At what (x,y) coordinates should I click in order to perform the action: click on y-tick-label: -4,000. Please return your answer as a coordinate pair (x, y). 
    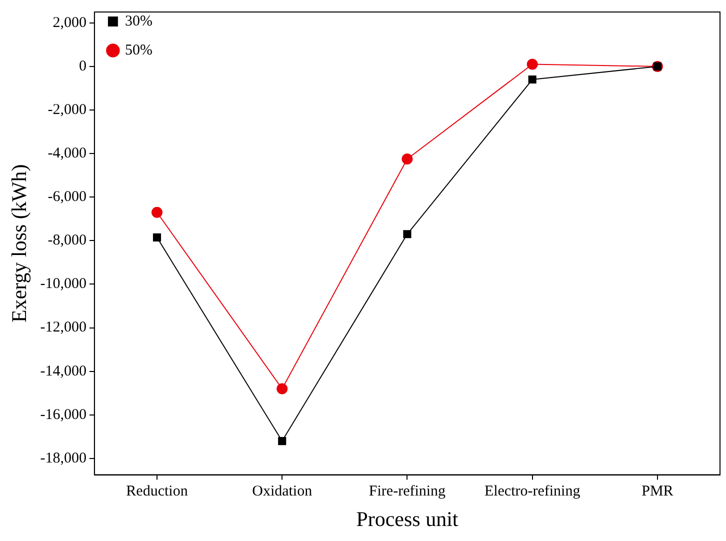
    Looking at the image, I should click on (67, 154).